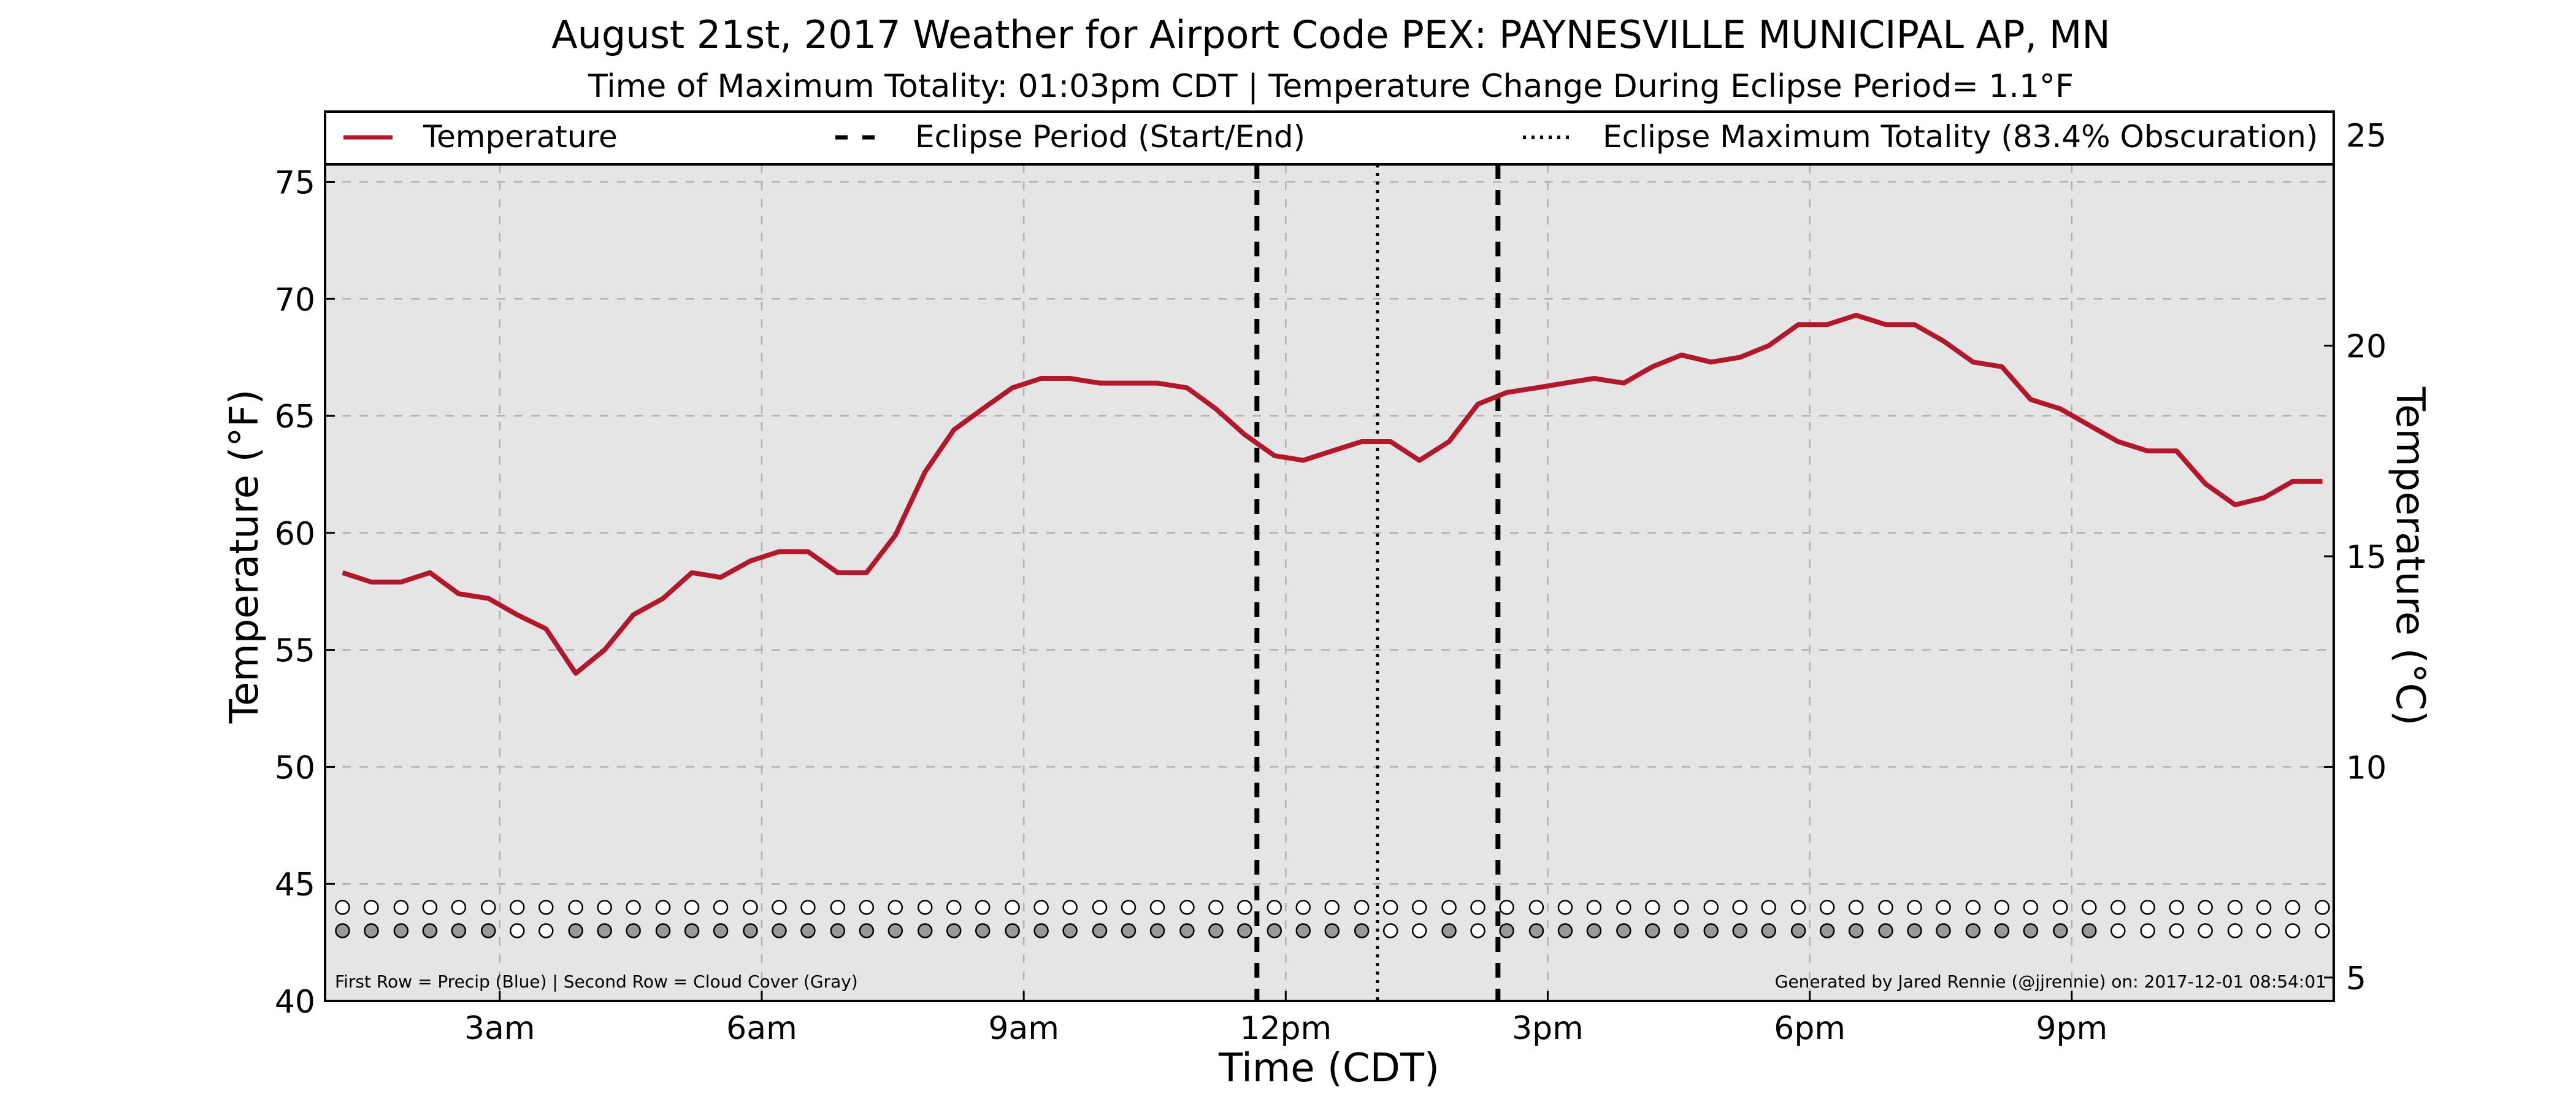 The width and height of the screenshot is (2576, 1104). I want to click on y-axis-label-right: Temperature (°C), so click(2409, 556).